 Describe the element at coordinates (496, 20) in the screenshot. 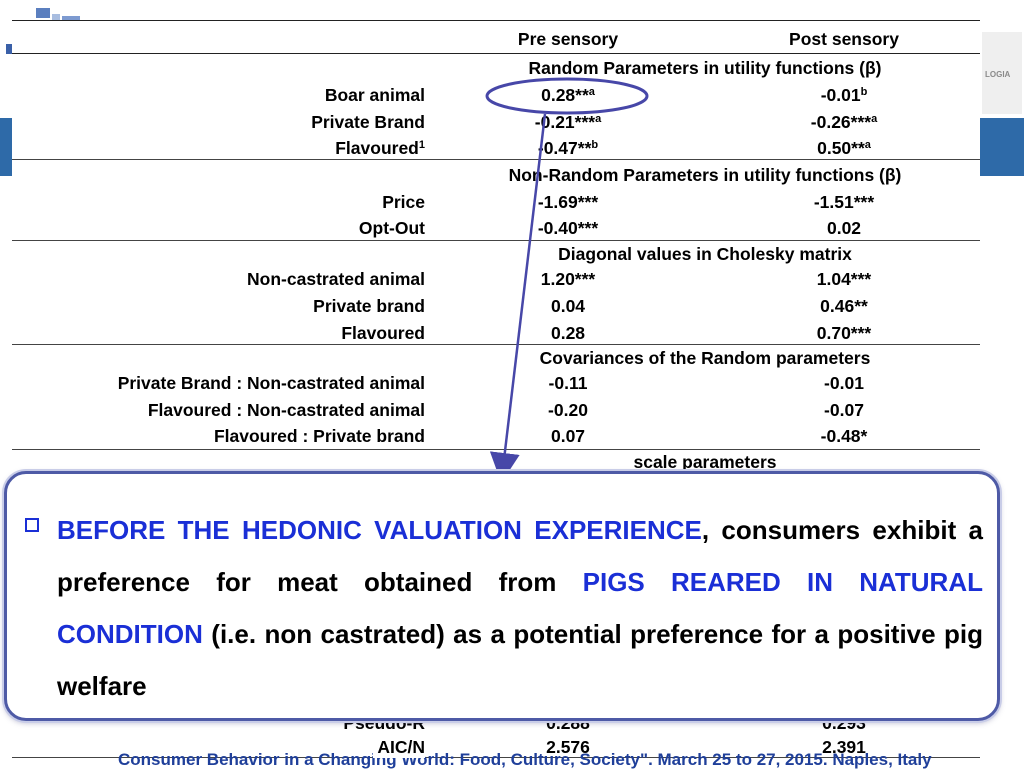

I see `rule-top` at that location.